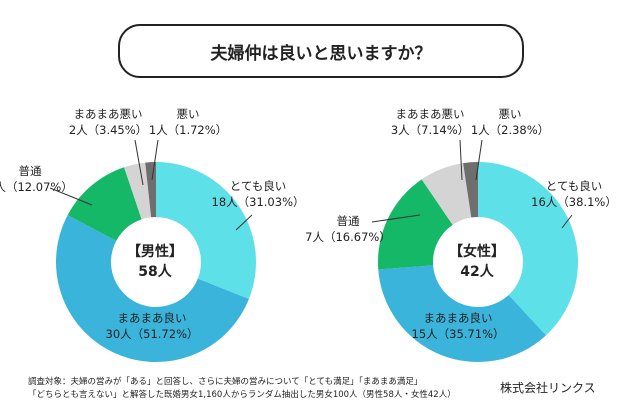 This screenshot has width=640, height=416. I want to click on slice-value: 7人（16.67%）, so click(348, 237).